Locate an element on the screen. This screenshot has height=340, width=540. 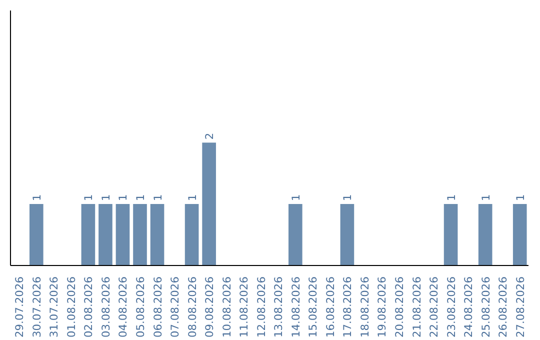
x-tick-label: 23.08.2026 is located at coordinates (451, 307).